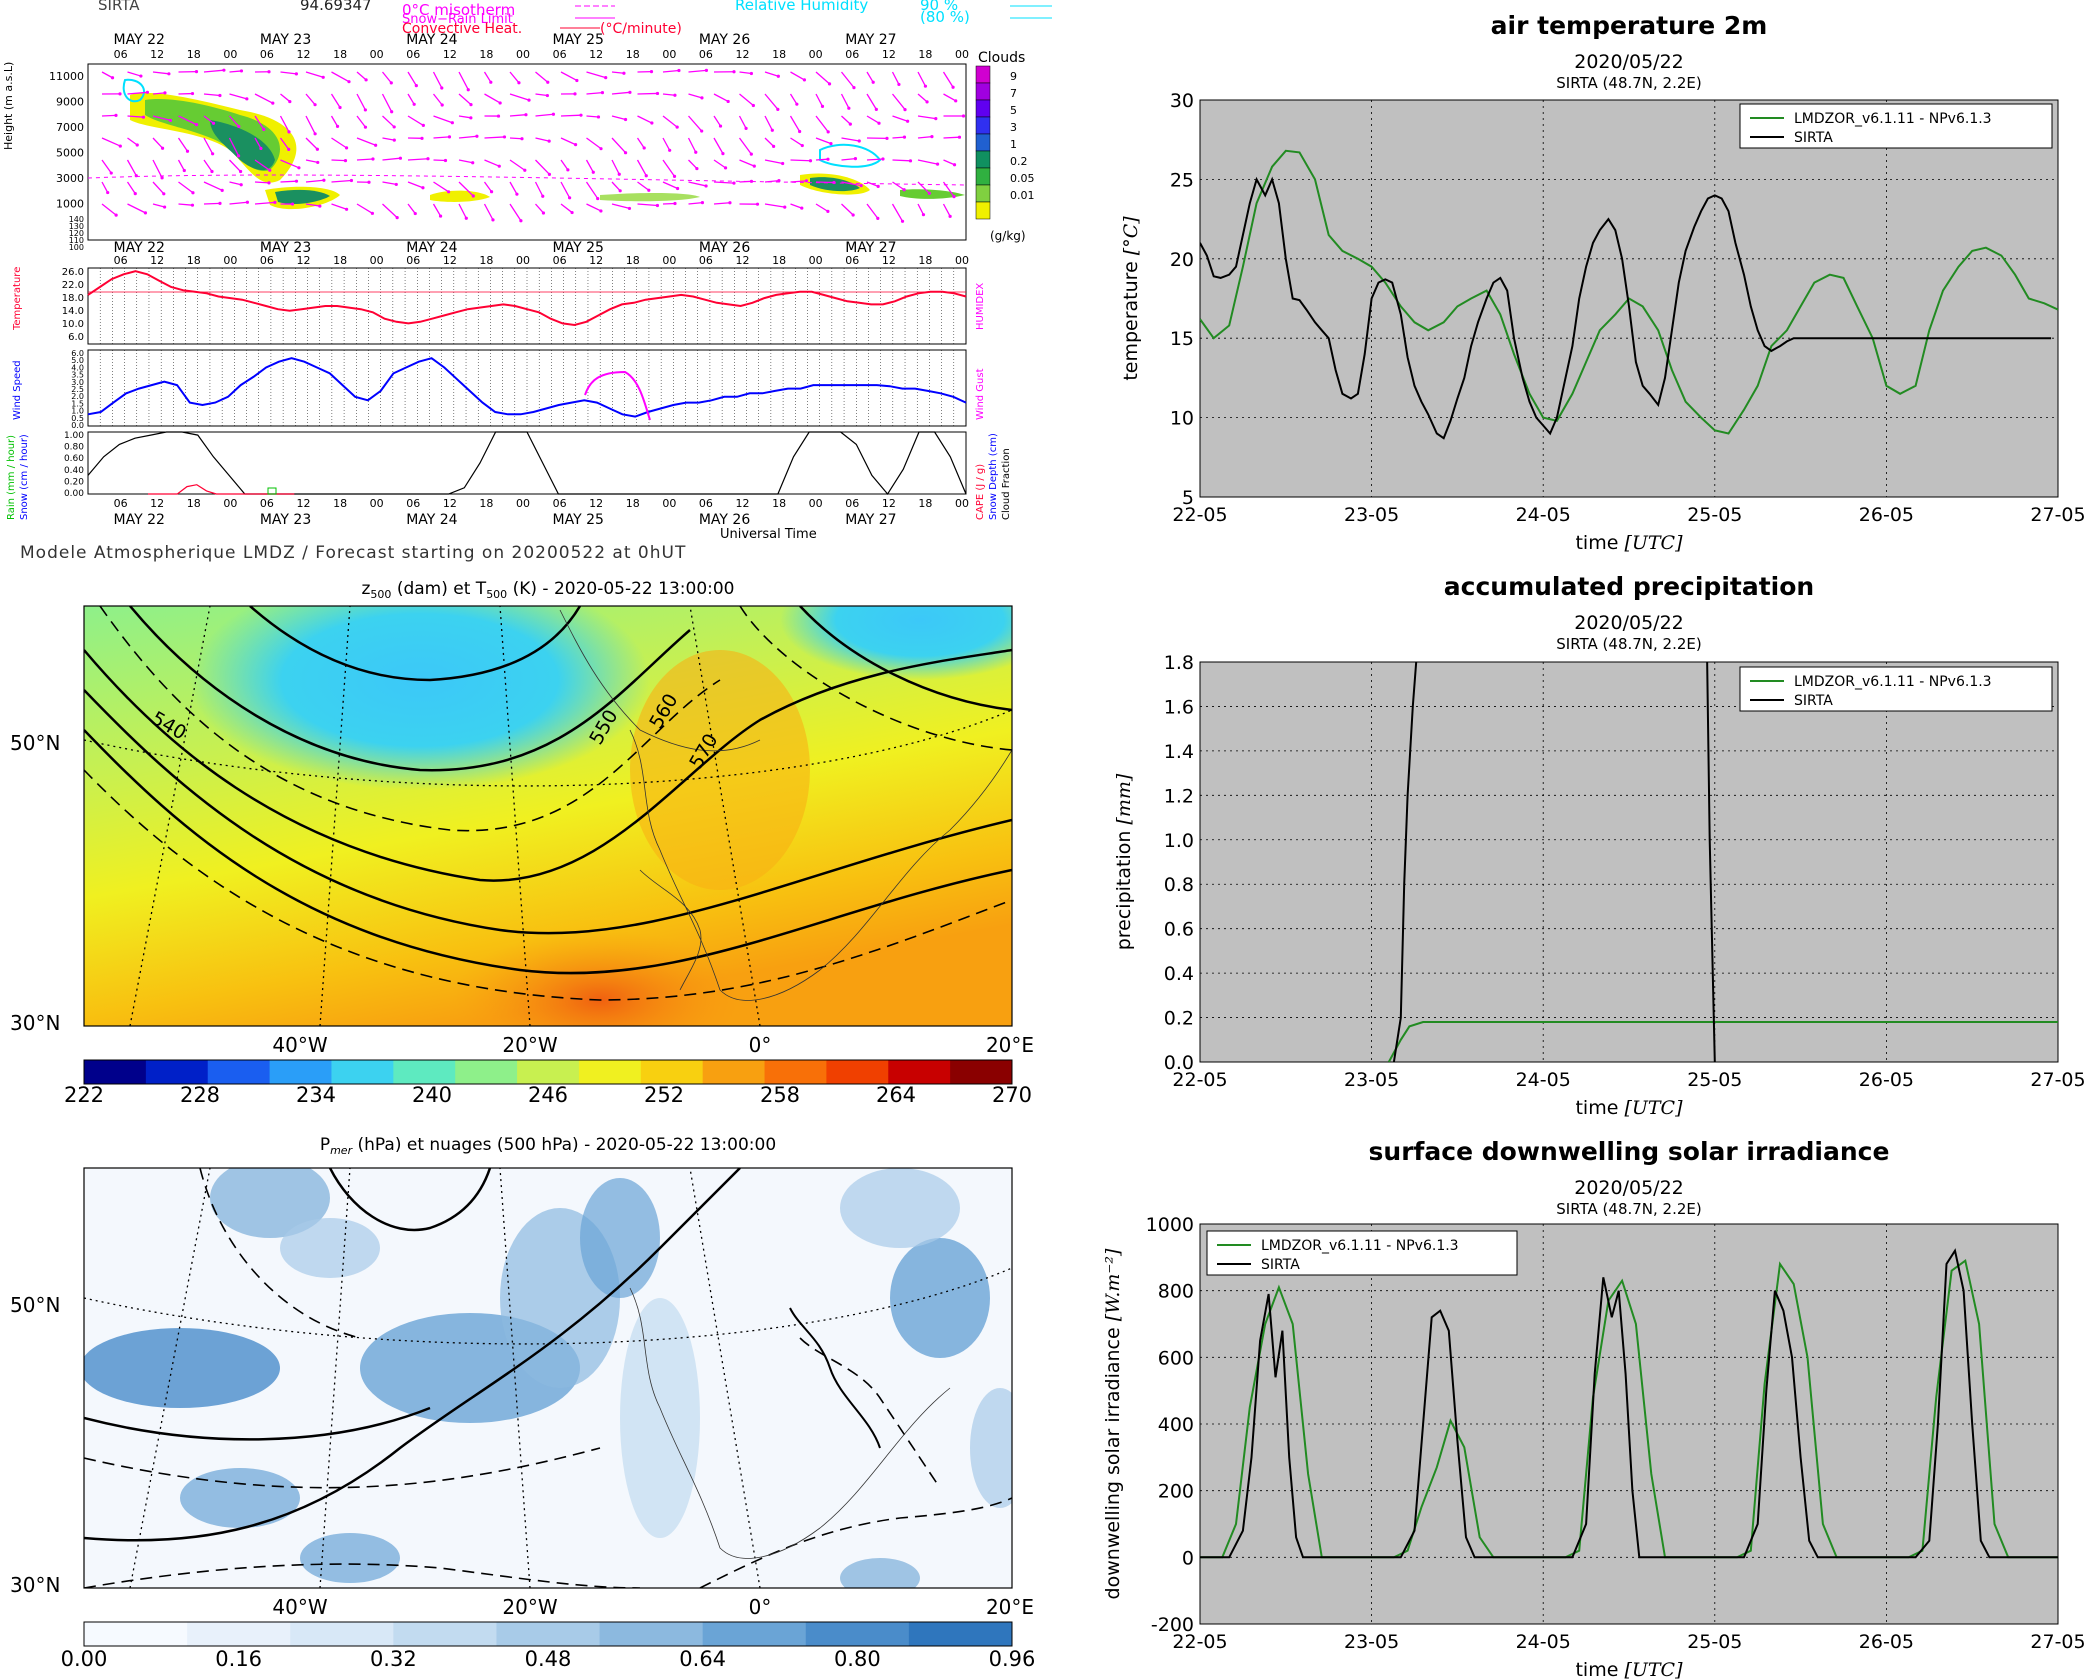  Describe the element at coordinates (548, 1095) in the screenshot. I see `colorbar-tick: 246` at that location.